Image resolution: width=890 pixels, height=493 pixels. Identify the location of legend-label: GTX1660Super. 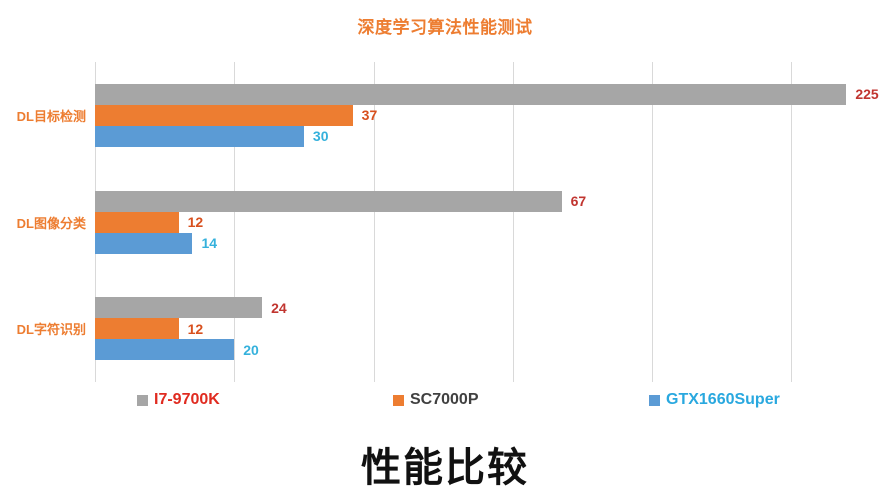
(723, 399).